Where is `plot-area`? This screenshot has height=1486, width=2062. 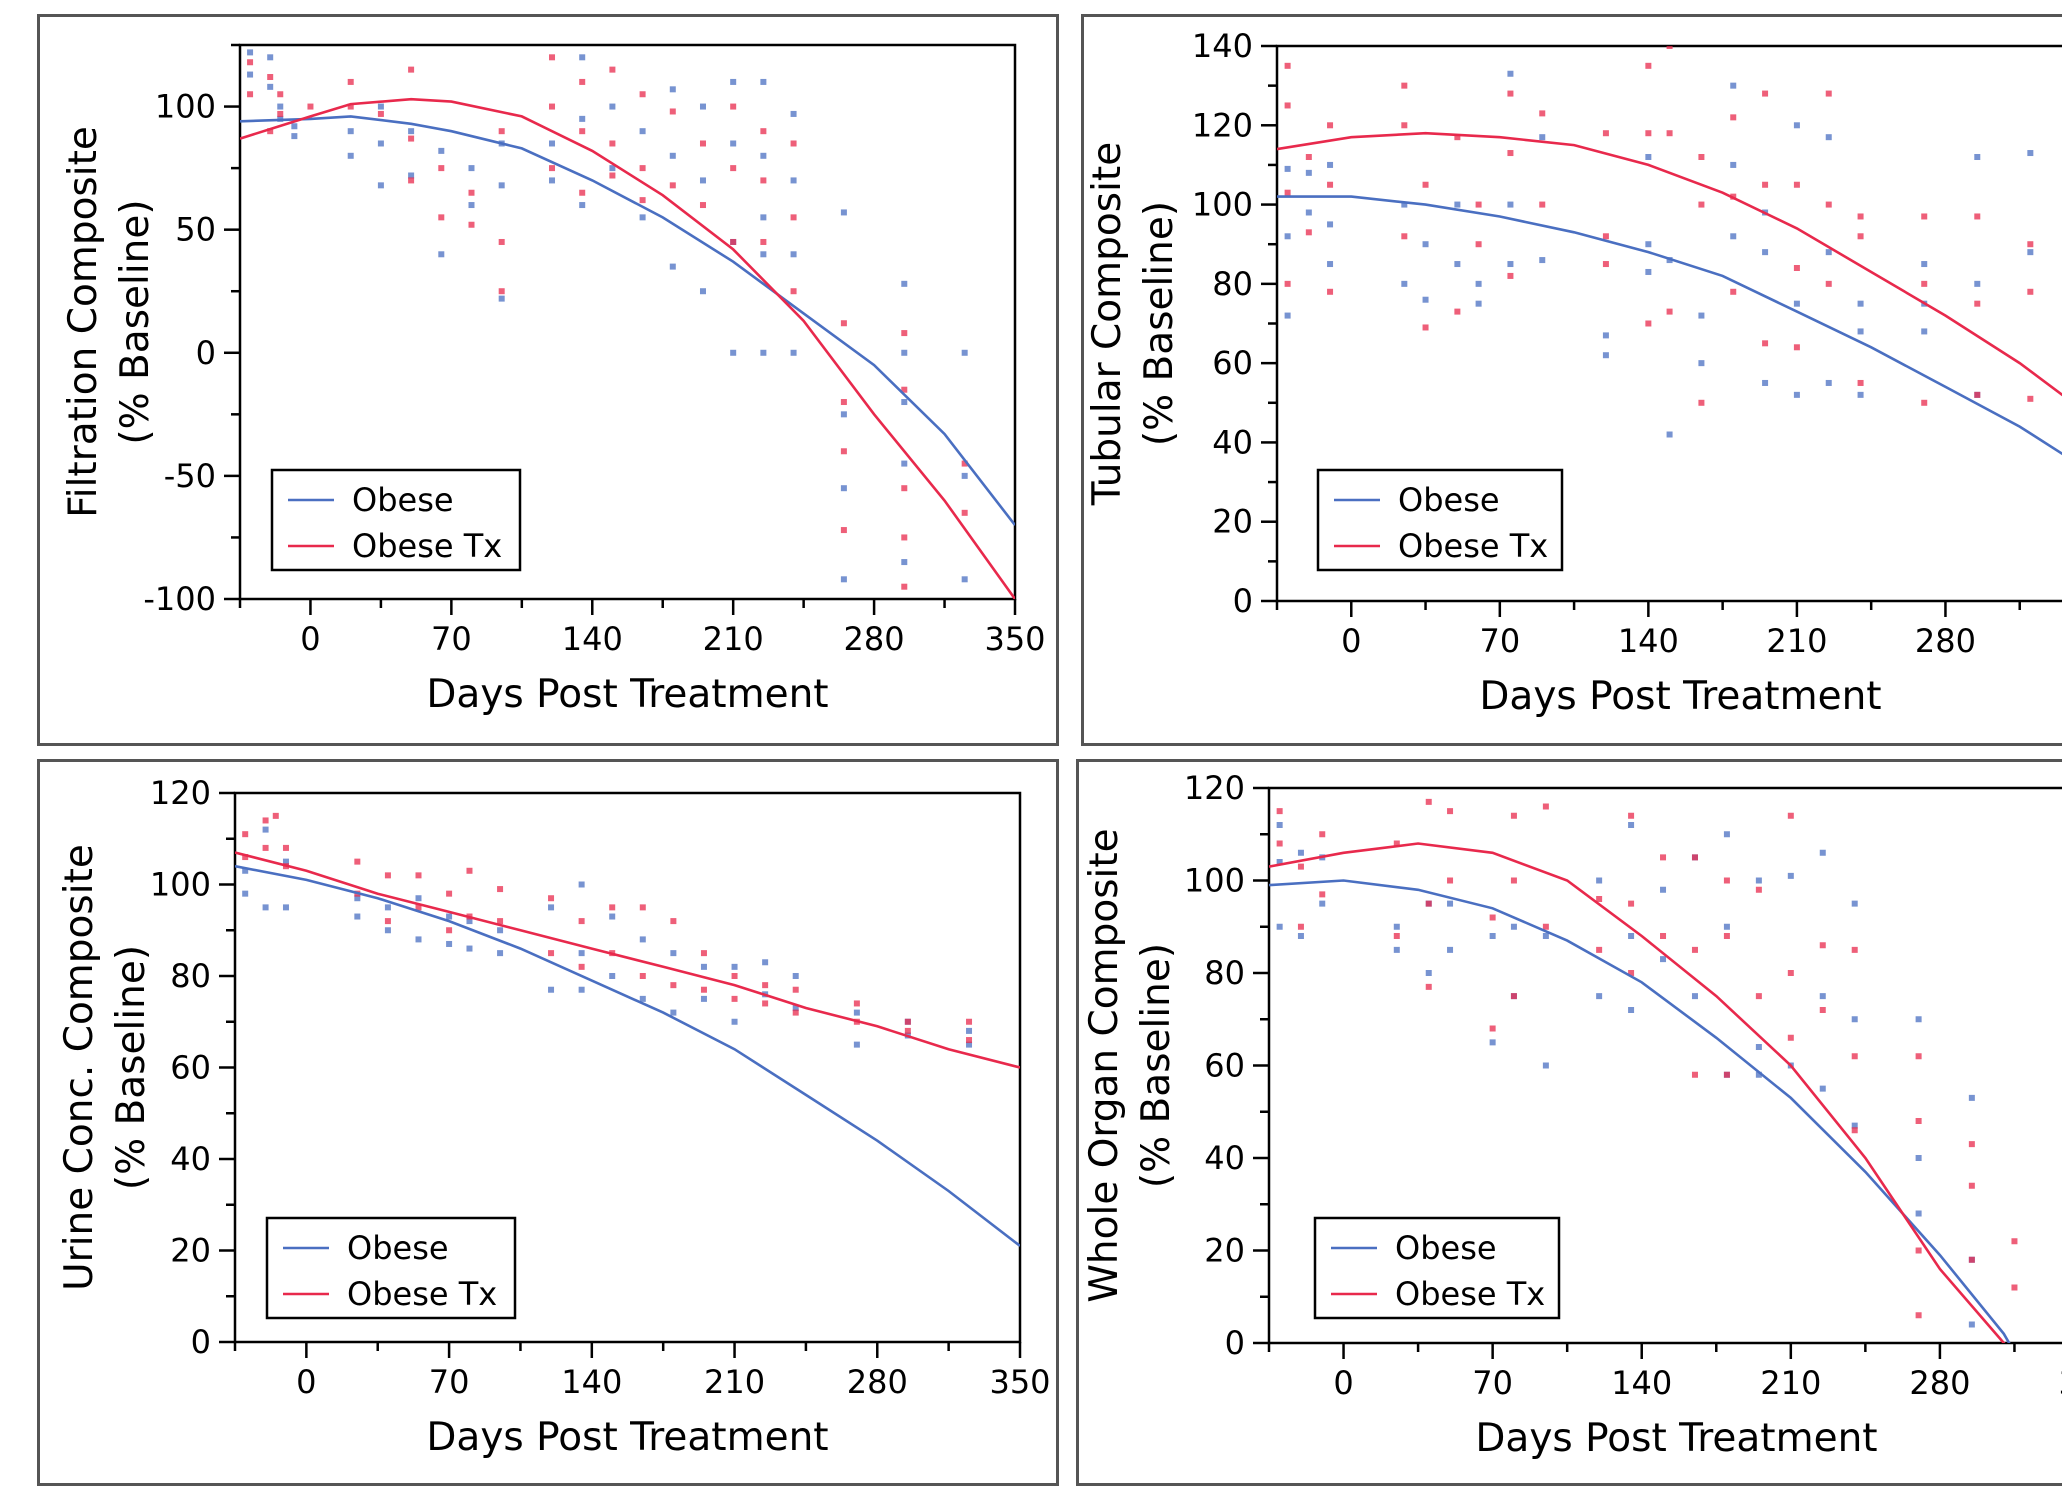 plot-area is located at coordinates (627, 324).